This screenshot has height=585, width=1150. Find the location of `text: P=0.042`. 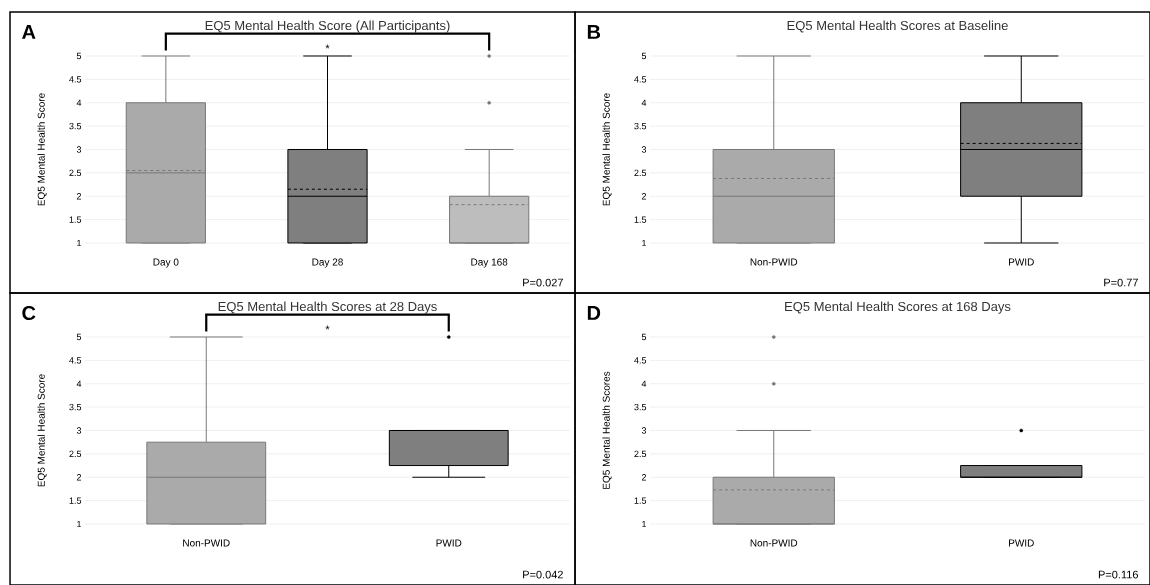

text: P=0.042 is located at coordinates (543, 574).